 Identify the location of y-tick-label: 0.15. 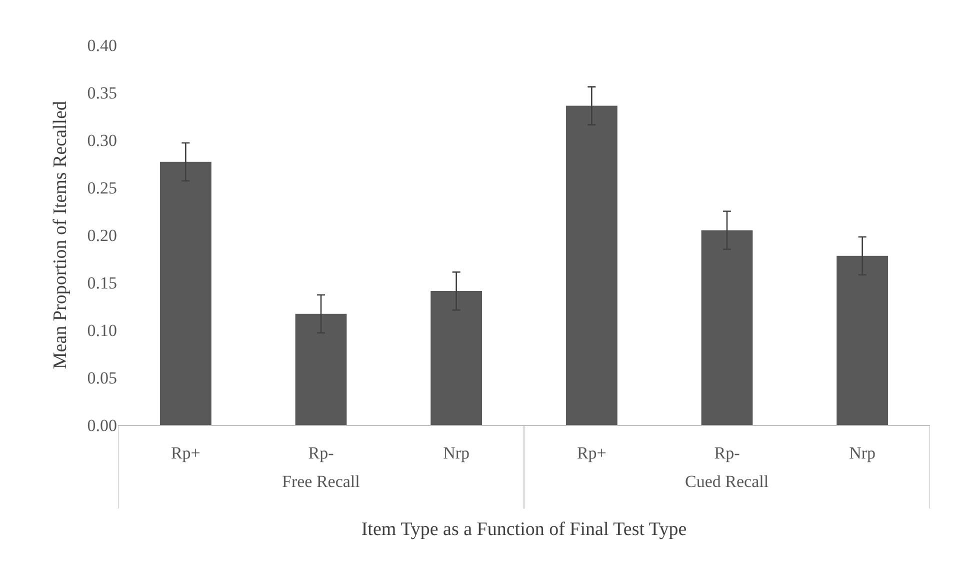
(102, 282).